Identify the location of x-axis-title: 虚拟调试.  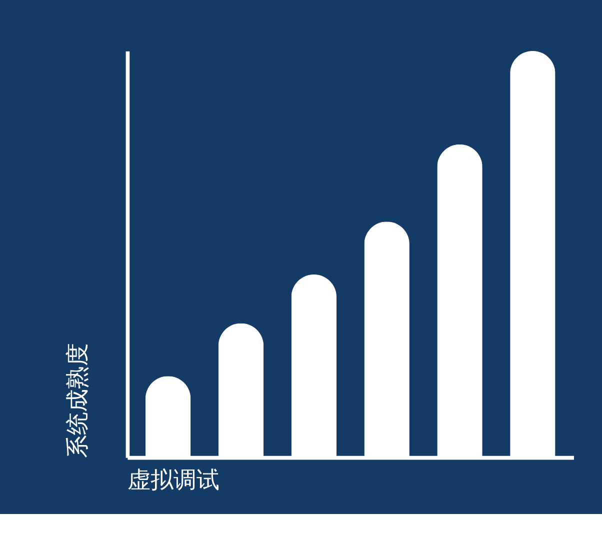
(174, 480).